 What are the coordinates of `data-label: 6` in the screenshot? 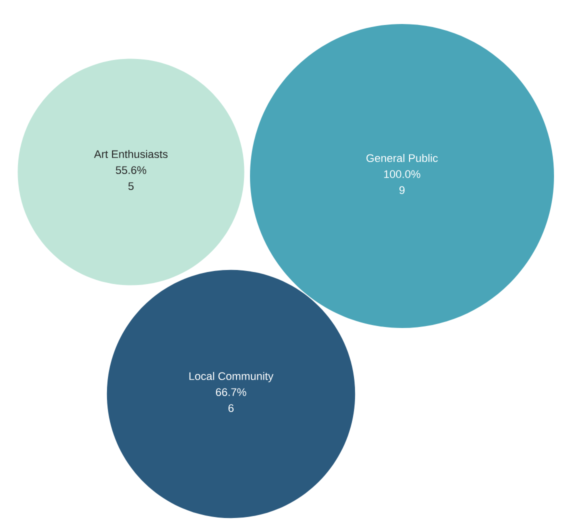 It's located at (231, 408).